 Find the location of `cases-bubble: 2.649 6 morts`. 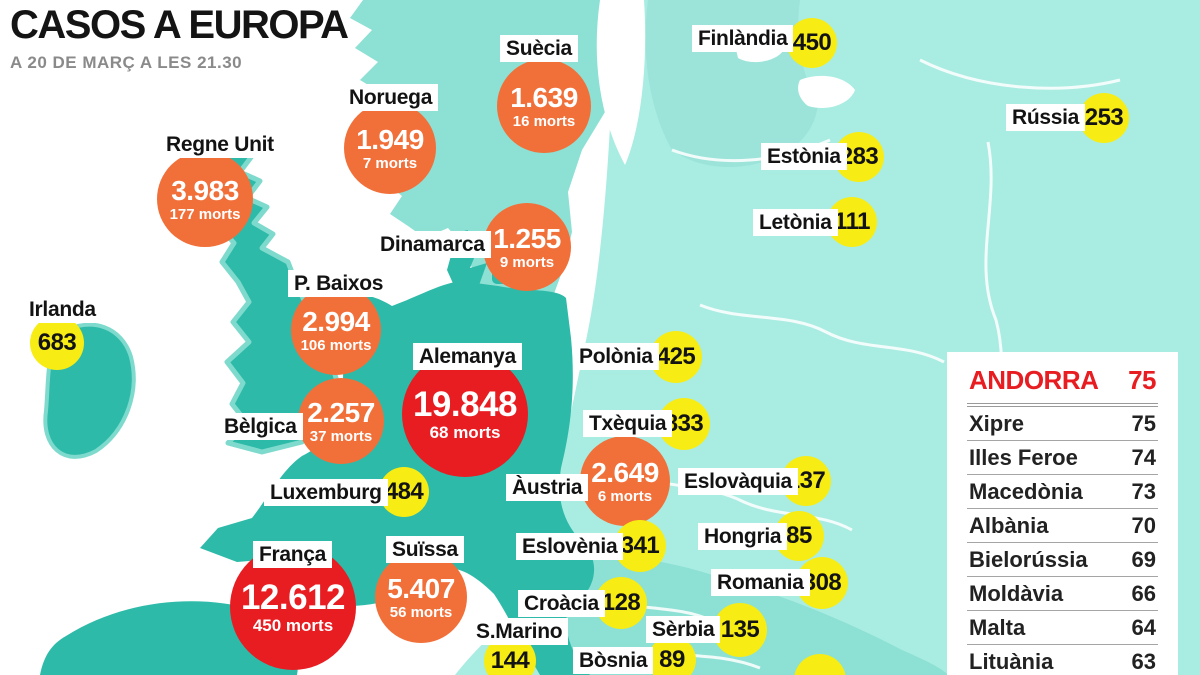

cases-bubble: 2.649 6 morts is located at coordinates (625, 481).